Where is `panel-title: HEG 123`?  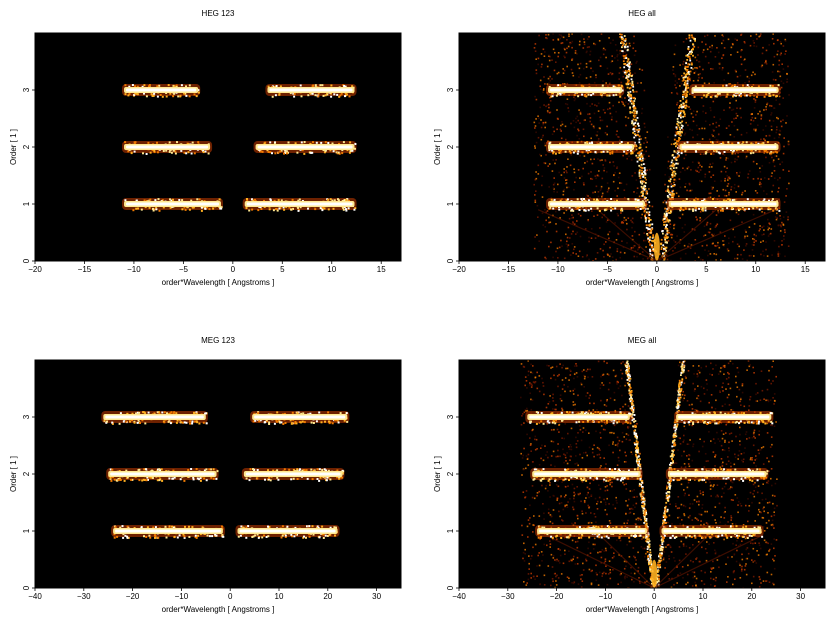 panel-title: HEG 123 is located at coordinates (218, 13).